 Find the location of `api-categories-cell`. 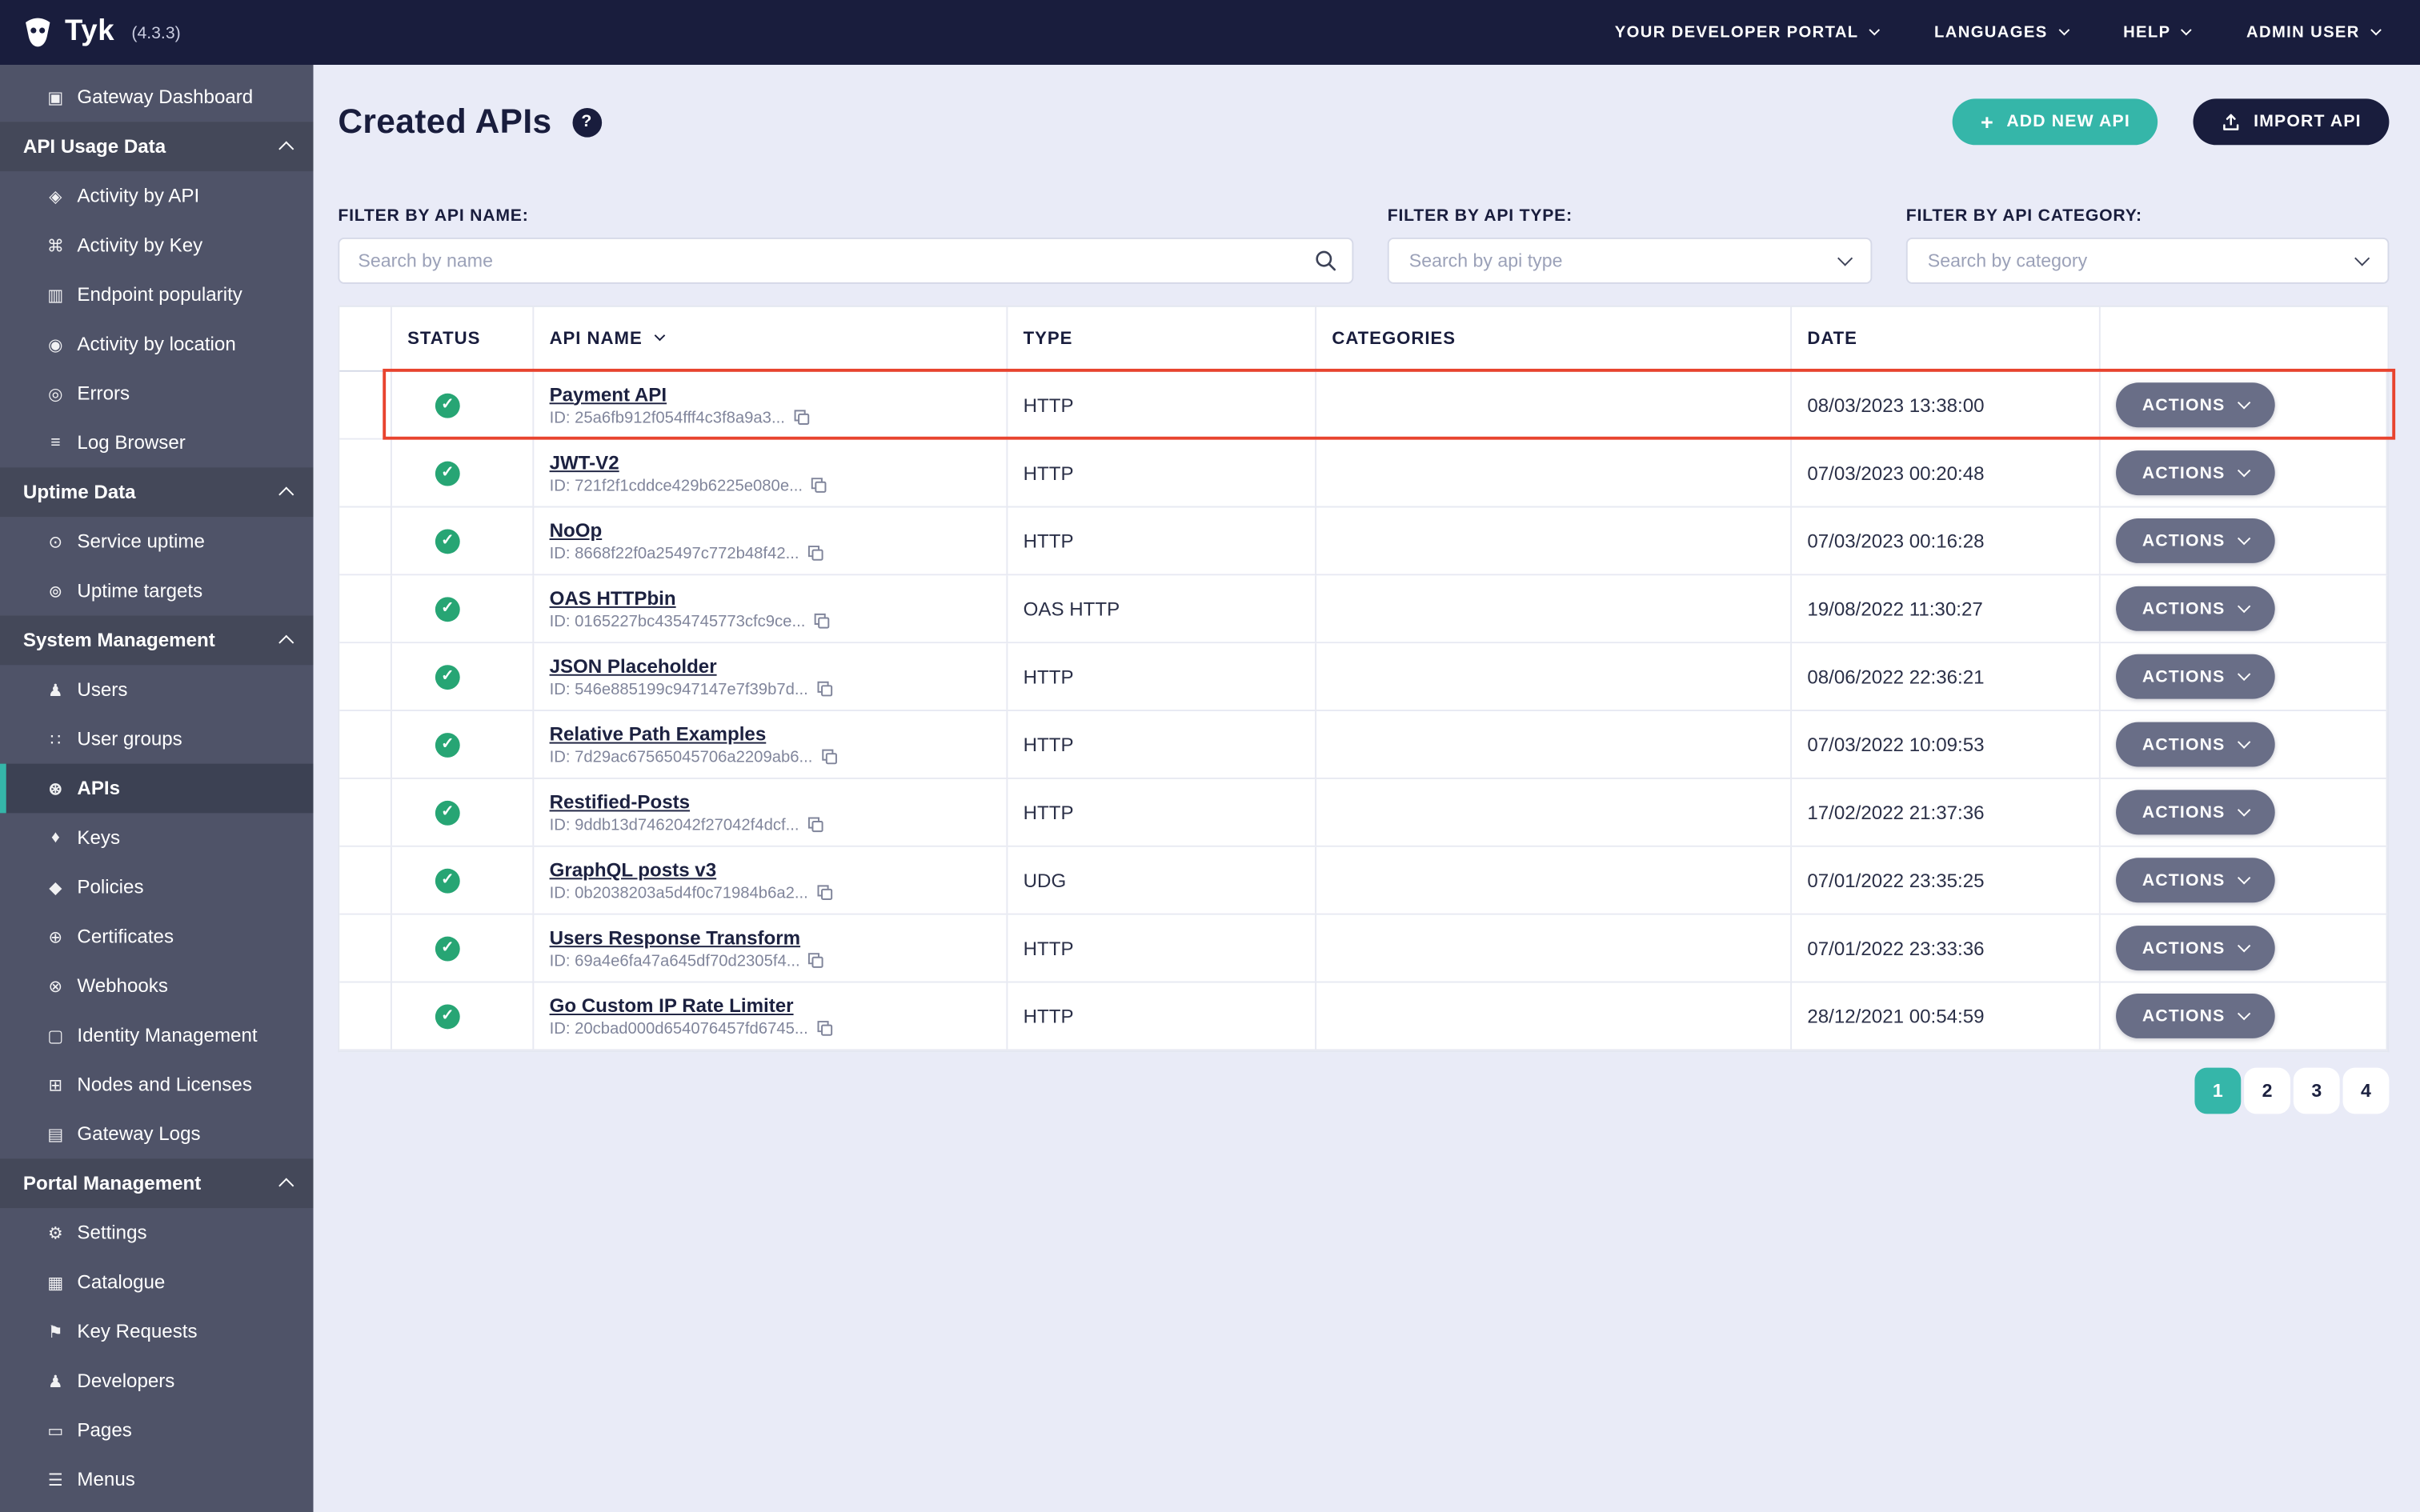

api-categories-cell is located at coordinates (1554, 404).